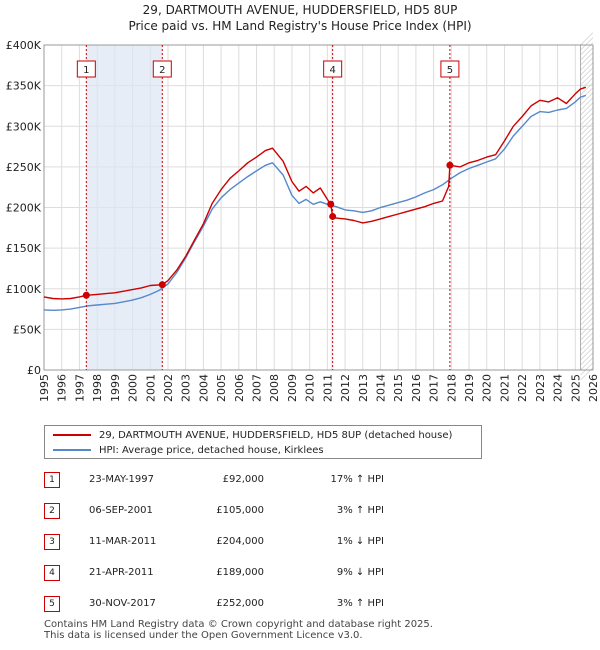 The width and height of the screenshot is (600, 650). What do you see at coordinates (240, 510) in the screenshot?
I see `transaction-price: £105,000` at bounding box center [240, 510].